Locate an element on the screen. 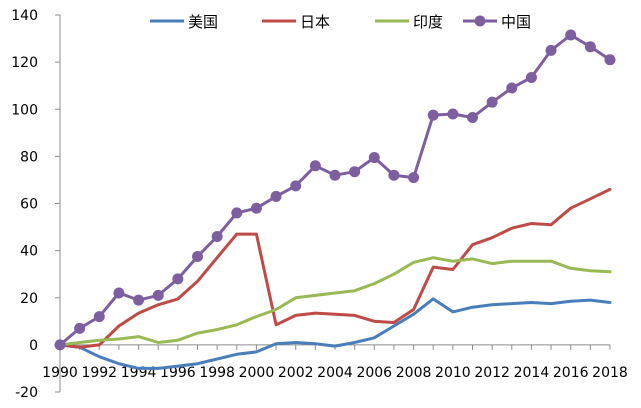  x-tick-label: 2012 is located at coordinates (492, 373).